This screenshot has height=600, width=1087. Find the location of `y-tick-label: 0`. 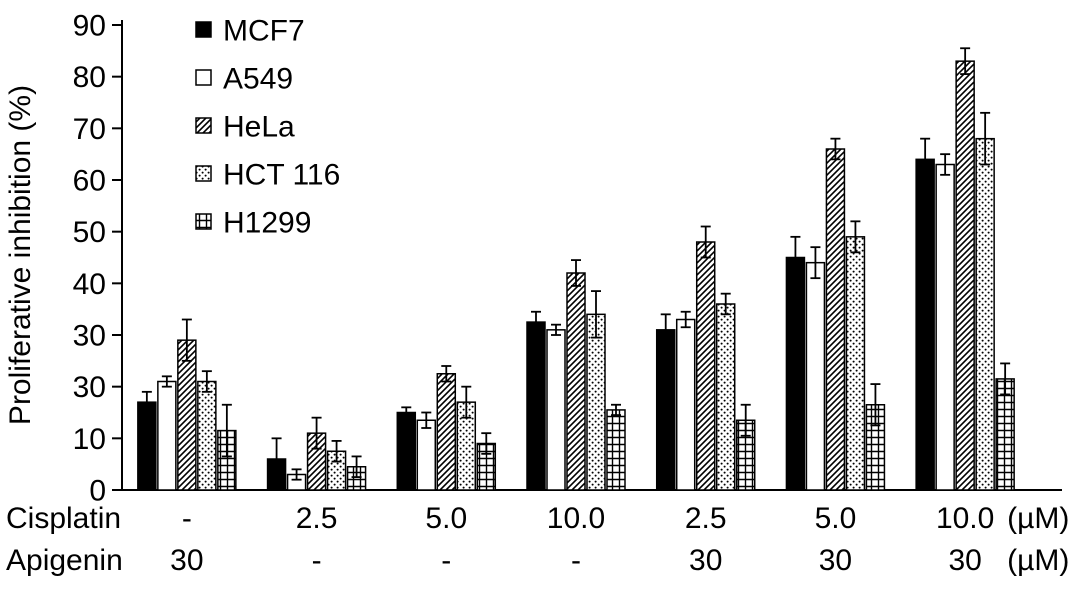

y-tick-label: 0 is located at coordinates (97, 491).